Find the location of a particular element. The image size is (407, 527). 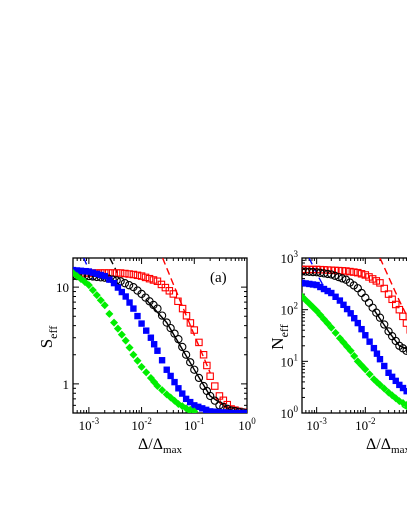

x-tick-label-exp: -3 is located at coordinates (96, 421).